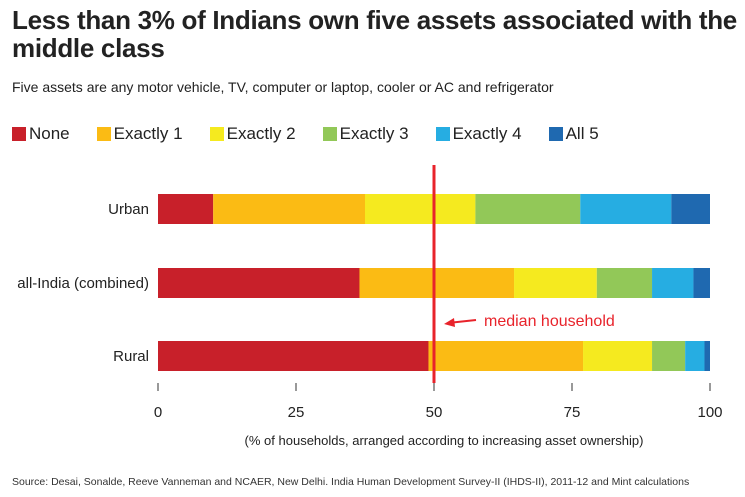  What do you see at coordinates (434, 412) in the screenshot?
I see `x-tick-label-2: 50` at bounding box center [434, 412].